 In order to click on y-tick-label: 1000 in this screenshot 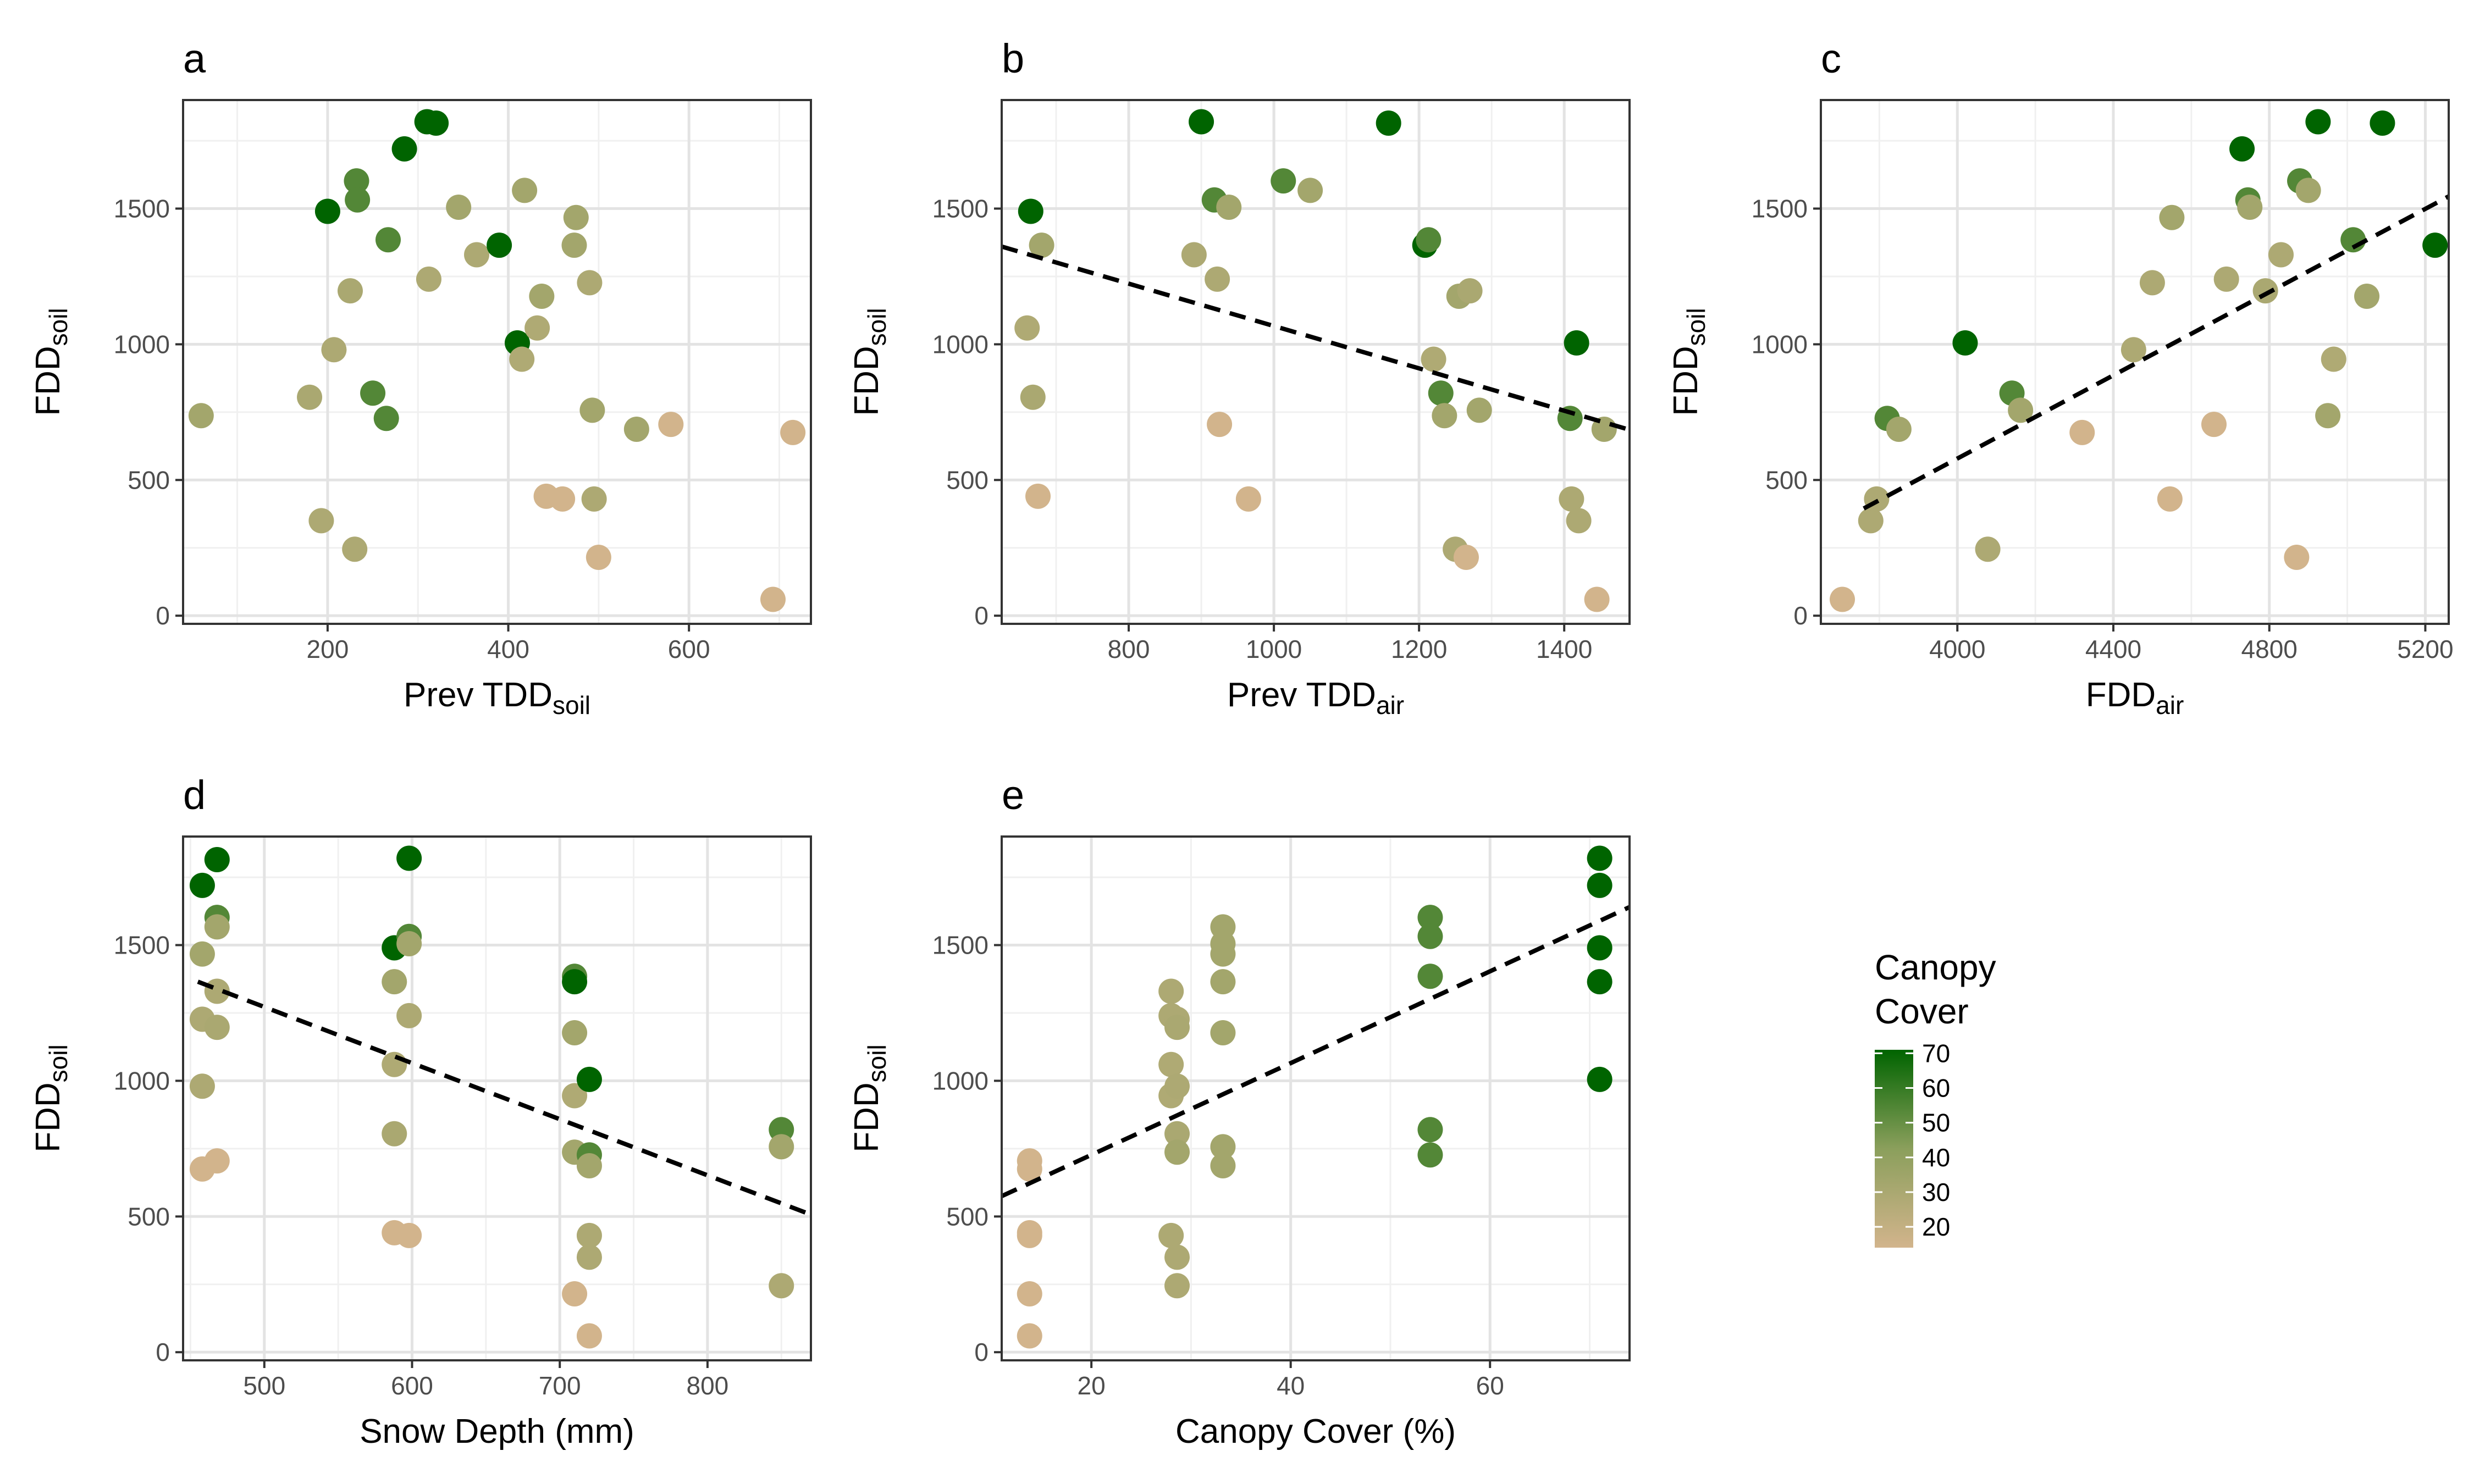, I will do `click(1780, 344)`.